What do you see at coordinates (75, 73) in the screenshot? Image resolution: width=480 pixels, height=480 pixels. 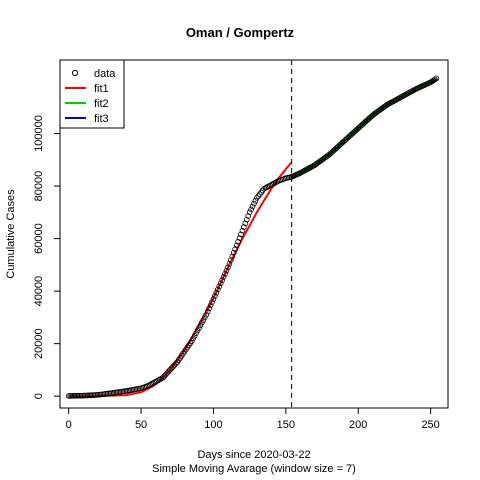 I see `legend-symbol-data` at bounding box center [75, 73].